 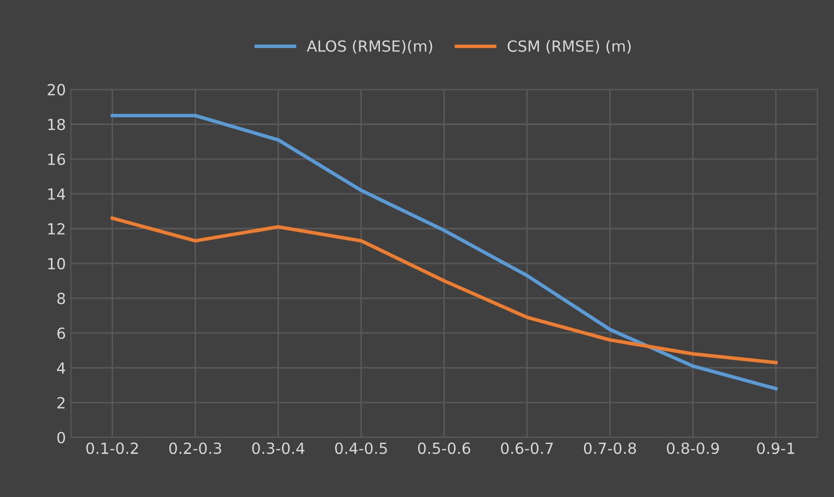 What do you see at coordinates (56, 124) in the screenshot?
I see `y-tick-label: 18` at bounding box center [56, 124].